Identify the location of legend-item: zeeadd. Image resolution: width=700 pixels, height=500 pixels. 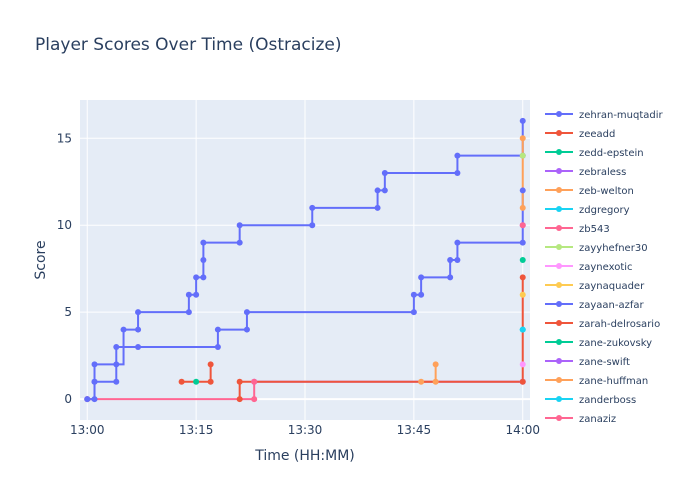
(580, 134).